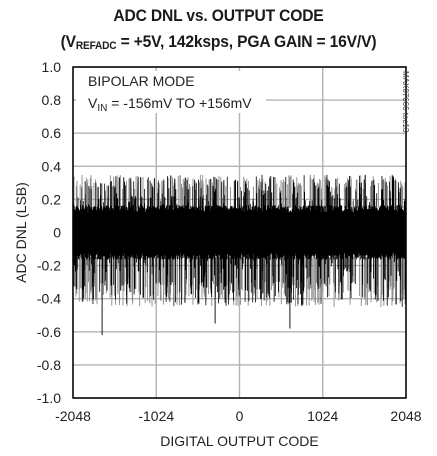 The height and width of the screenshot is (456, 437). Describe the element at coordinates (239, 441) in the screenshot. I see `x-axis-label: DIGITAL OUTPUT CODE` at that location.